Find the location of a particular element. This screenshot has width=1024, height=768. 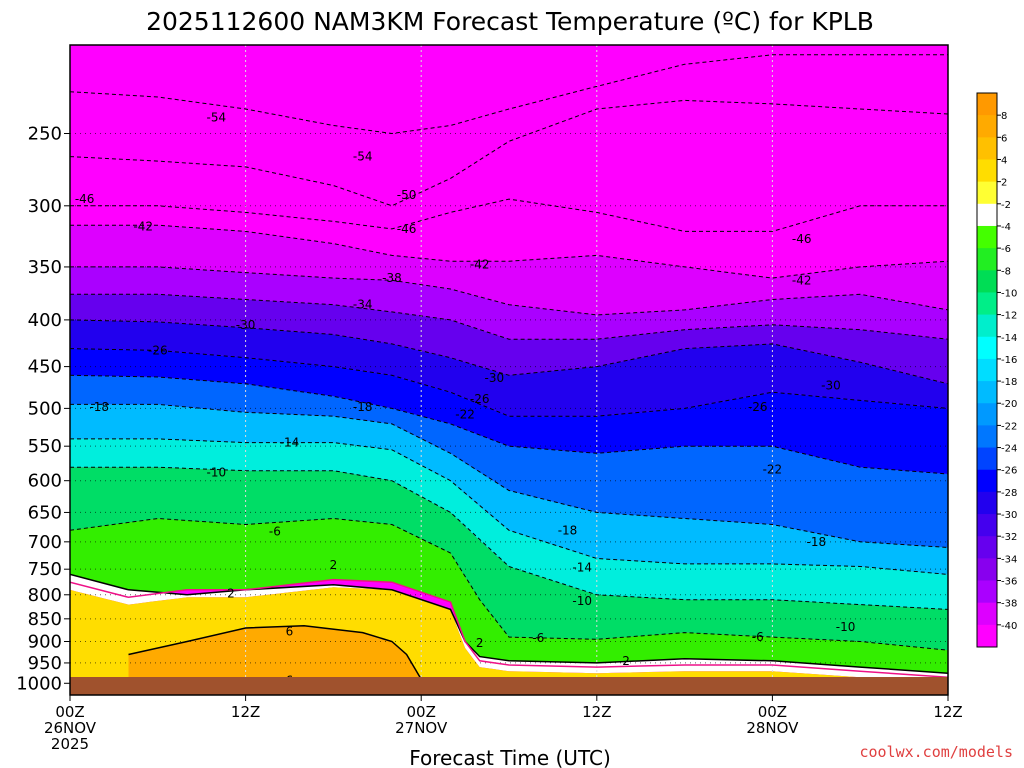

y-tick-label: 950 is located at coordinates (45, 663).